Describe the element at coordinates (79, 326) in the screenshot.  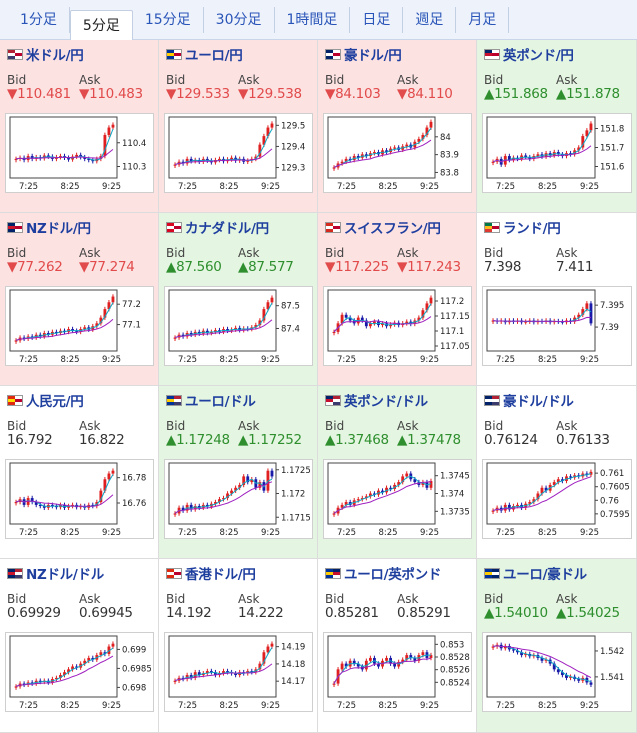
I see `mini-chart: 77.2 77.1 7:25 8:25 9:25` at that location.